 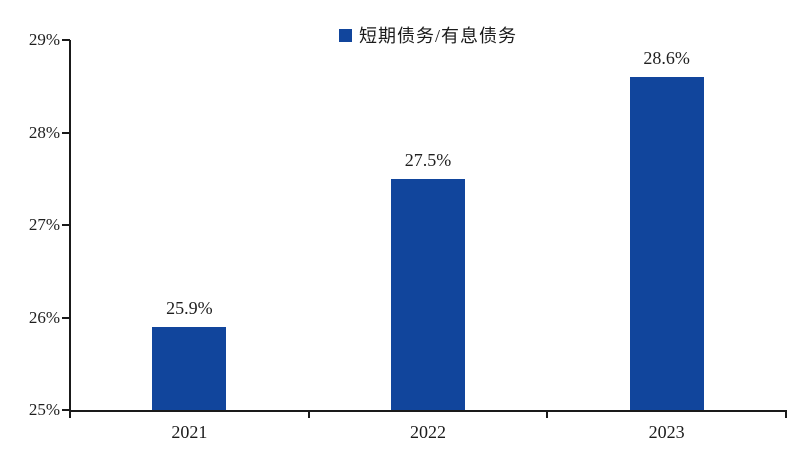 What do you see at coordinates (427, 411) in the screenshot?
I see `x-axis-line` at bounding box center [427, 411].